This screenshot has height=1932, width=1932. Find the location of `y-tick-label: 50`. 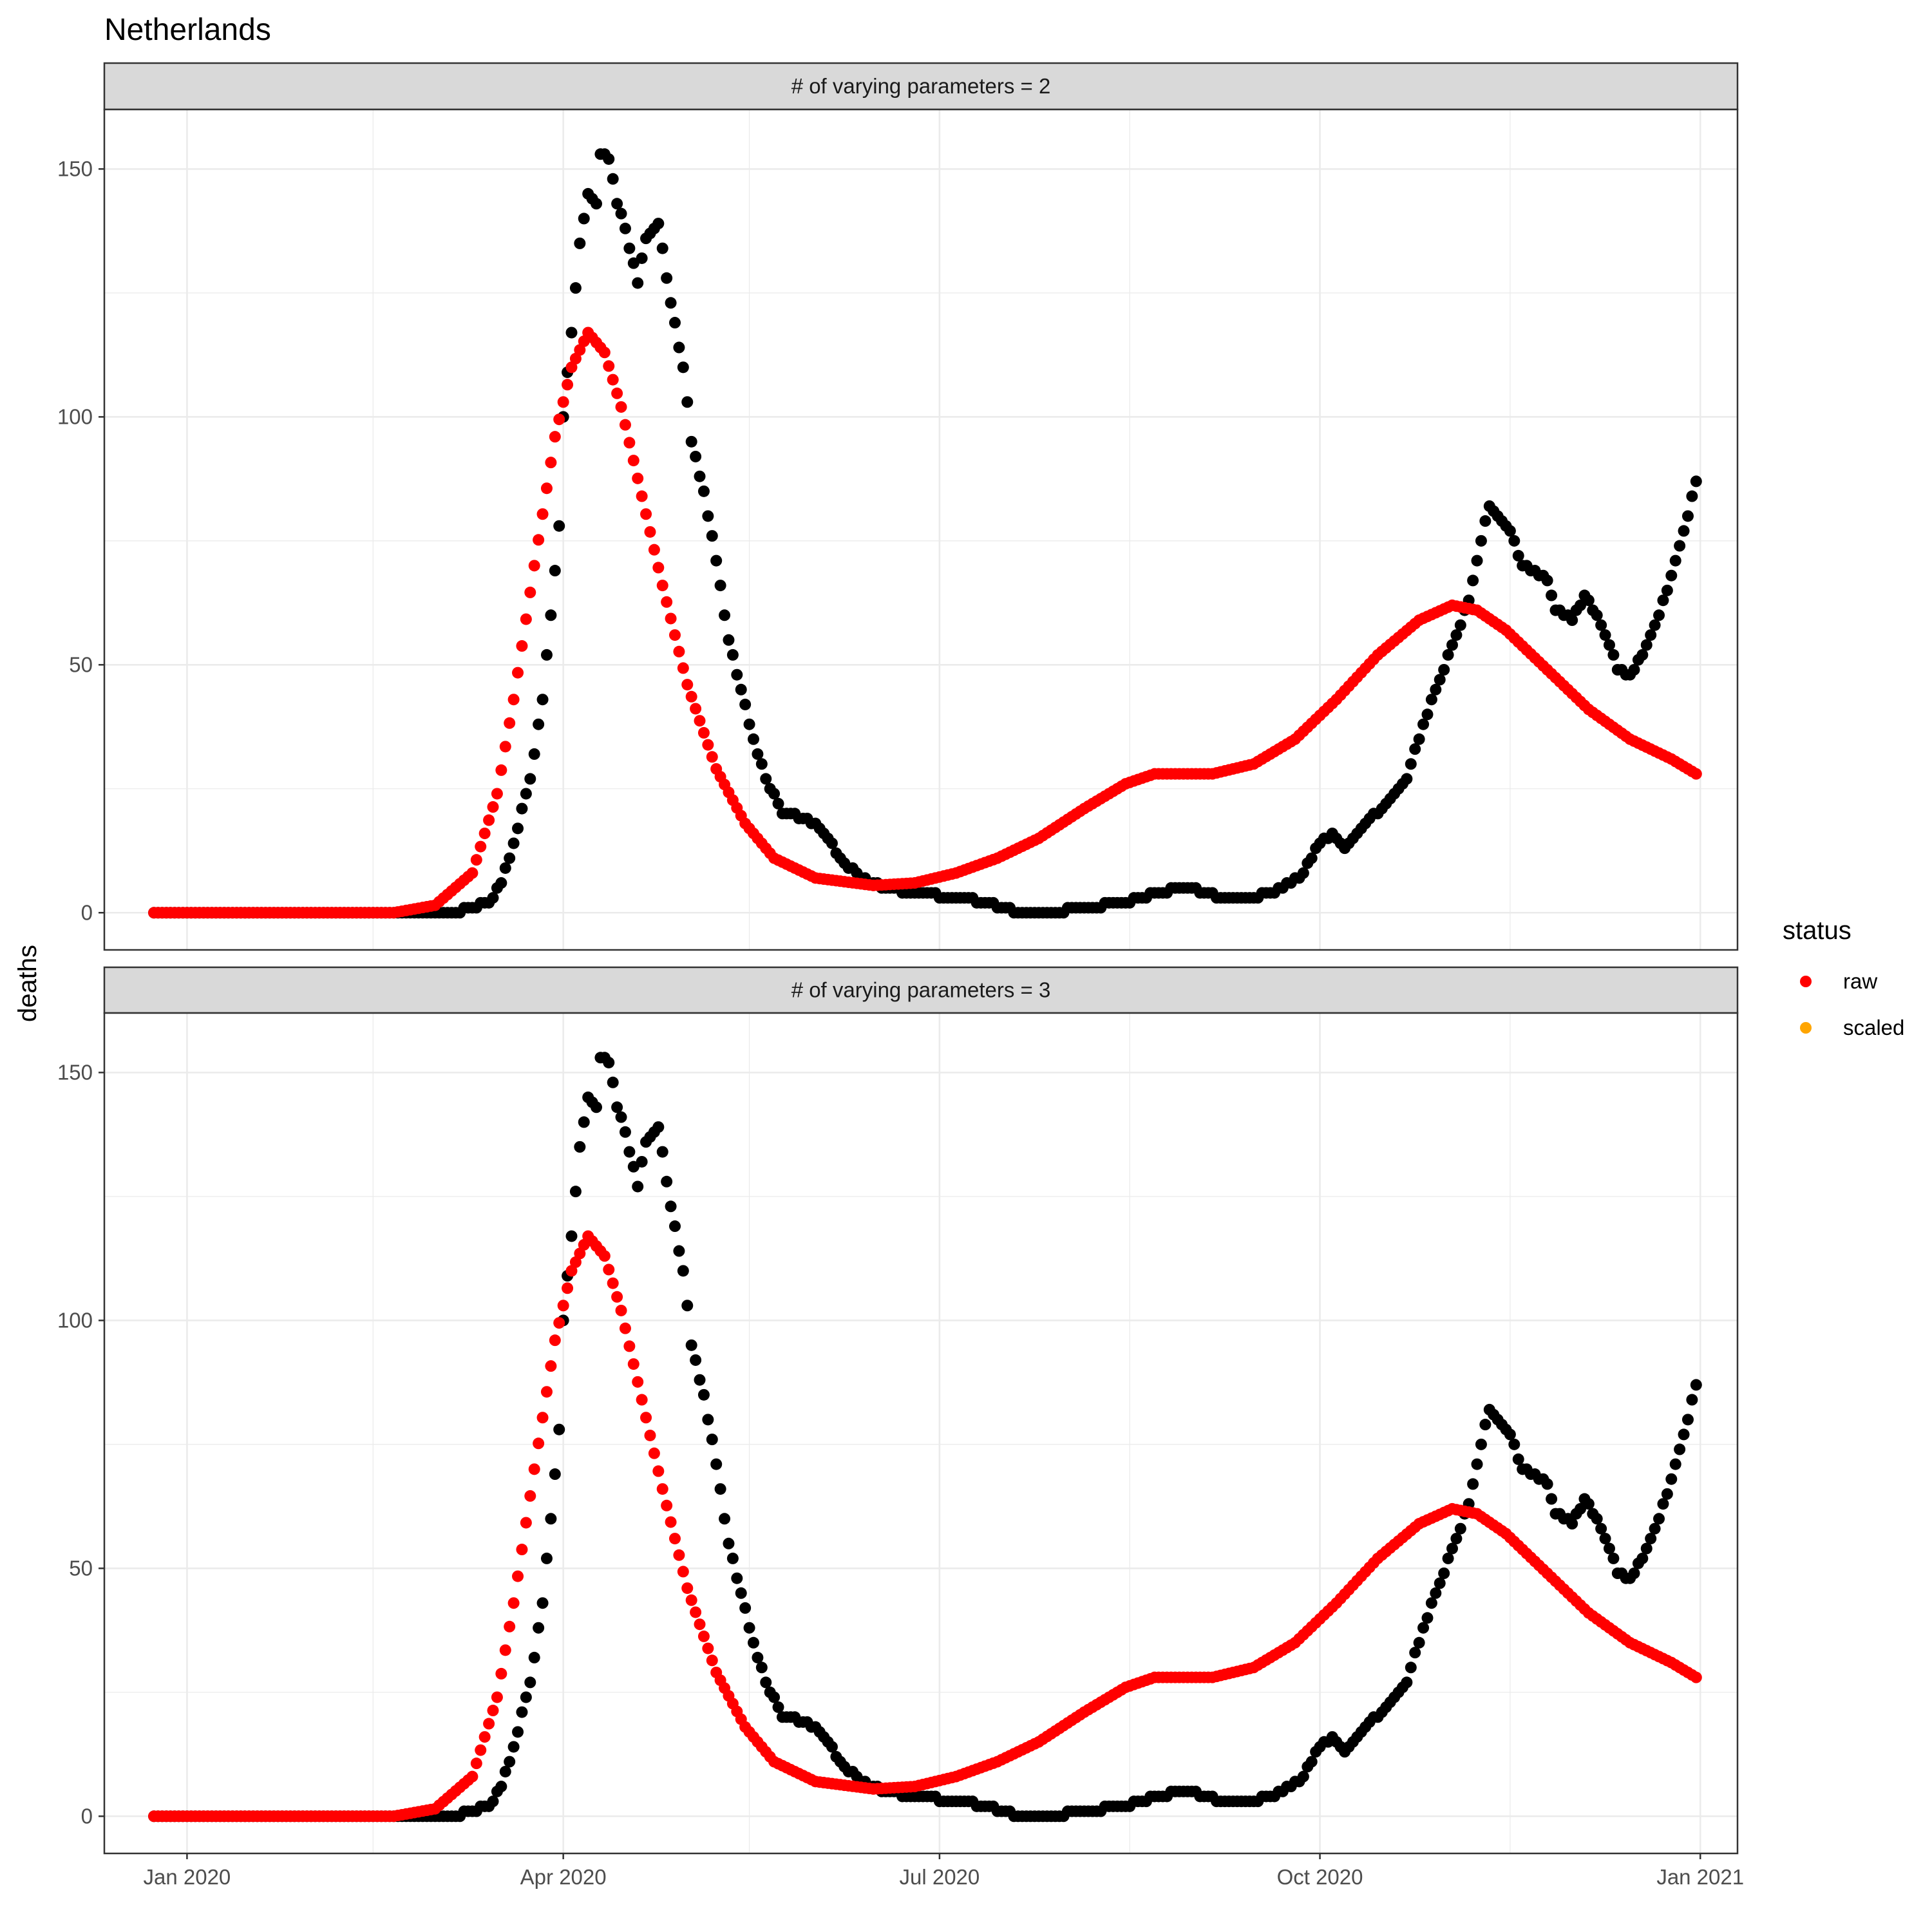

y-tick-label: 50 is located at coordinates (81, 664).